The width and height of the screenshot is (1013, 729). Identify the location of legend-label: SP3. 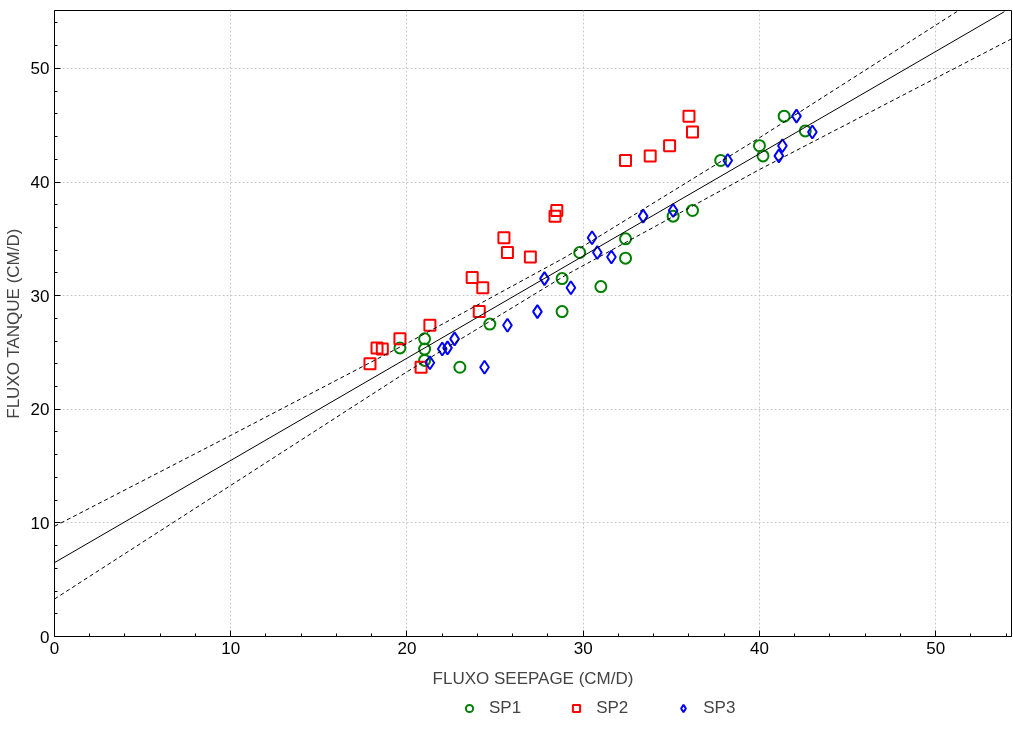
(719, 708).